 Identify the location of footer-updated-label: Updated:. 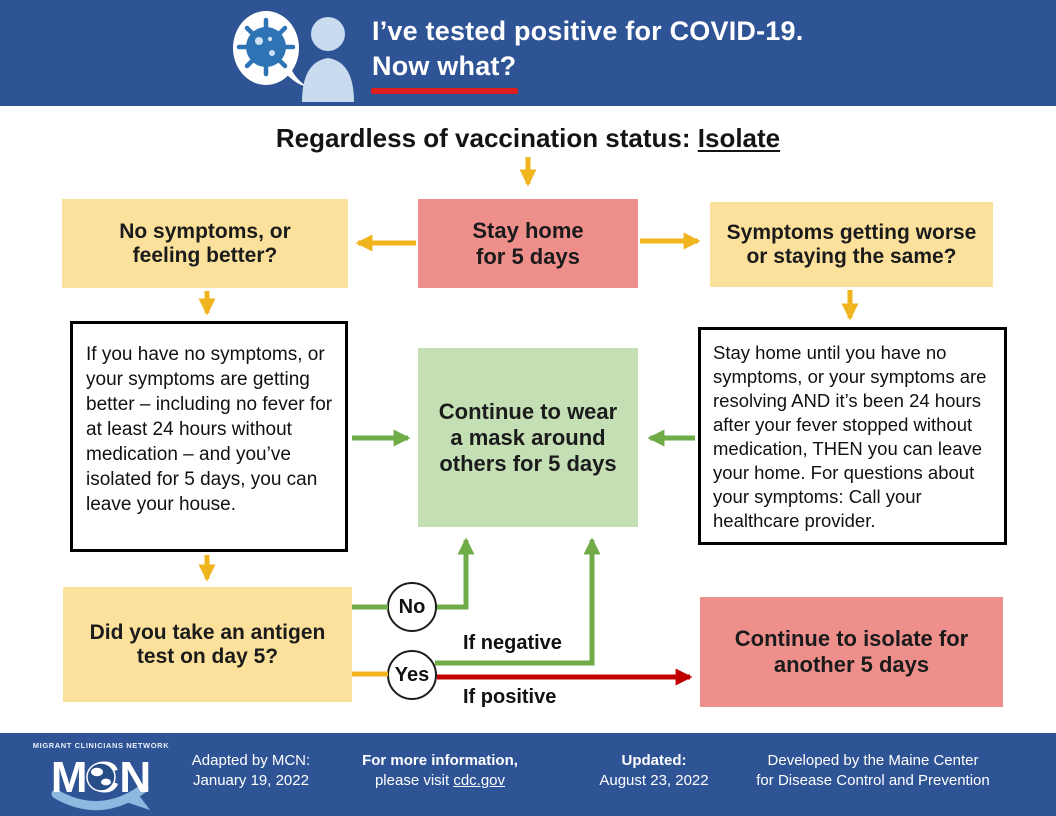
(654, 760).